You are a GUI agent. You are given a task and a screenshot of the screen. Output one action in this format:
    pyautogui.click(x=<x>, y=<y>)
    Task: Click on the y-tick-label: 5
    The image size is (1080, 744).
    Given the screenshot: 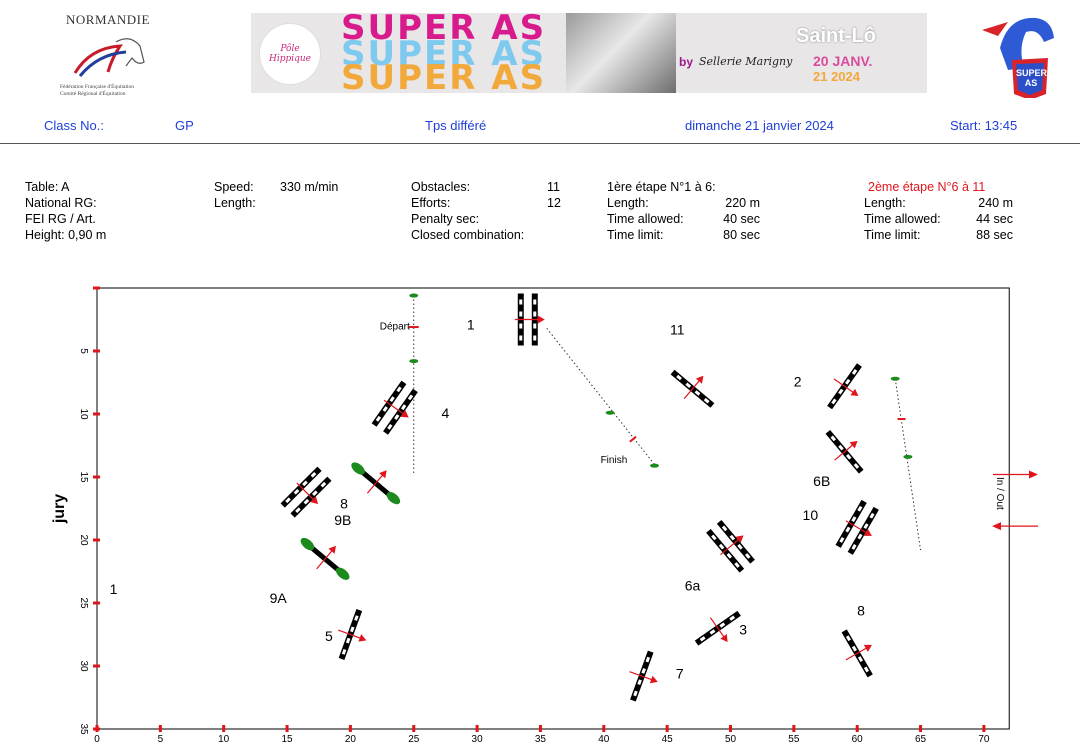 What is the action you would take?
    pyautogui.click(x=83, y=351)
    